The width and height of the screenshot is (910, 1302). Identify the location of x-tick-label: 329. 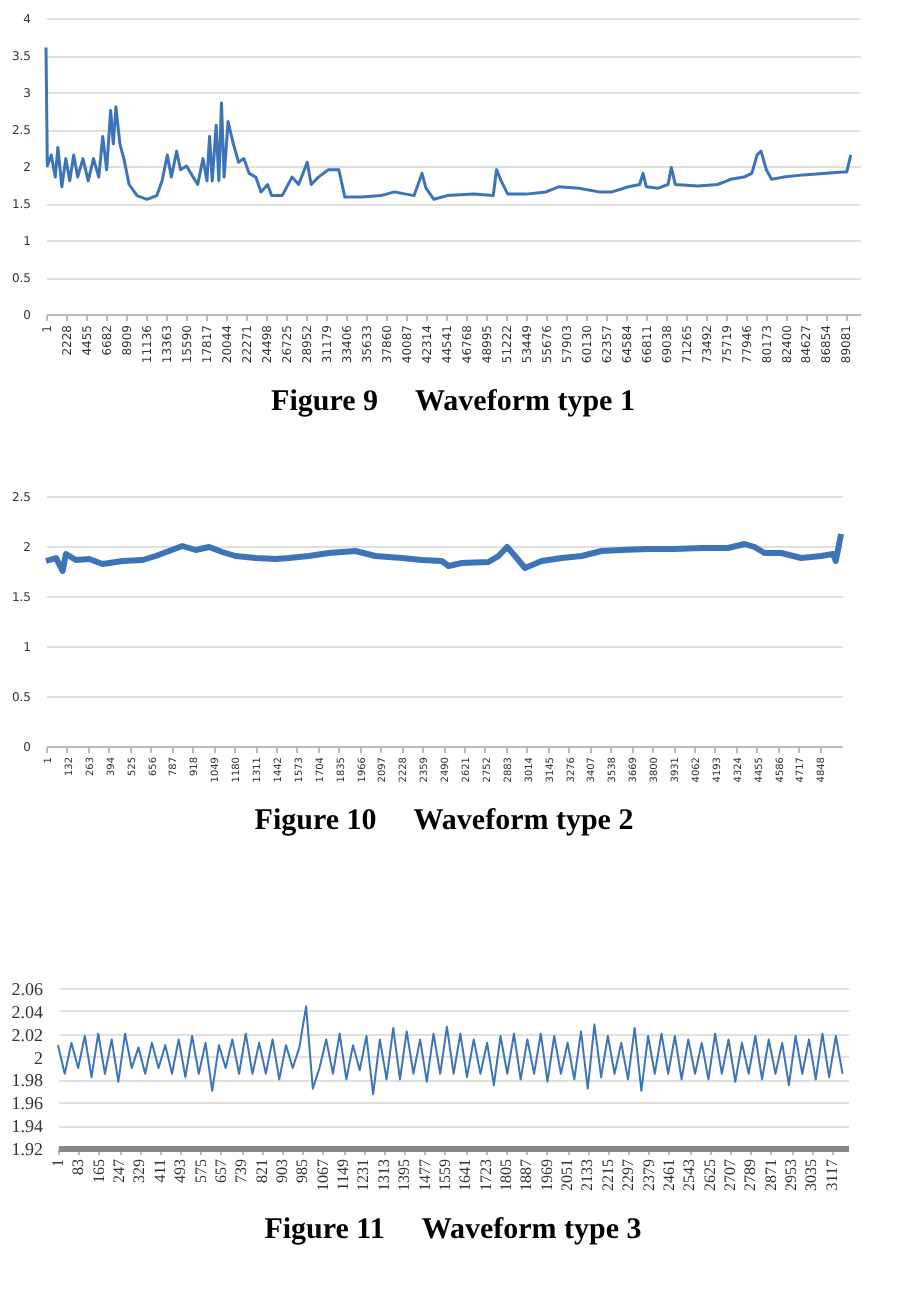
(139, 1171).